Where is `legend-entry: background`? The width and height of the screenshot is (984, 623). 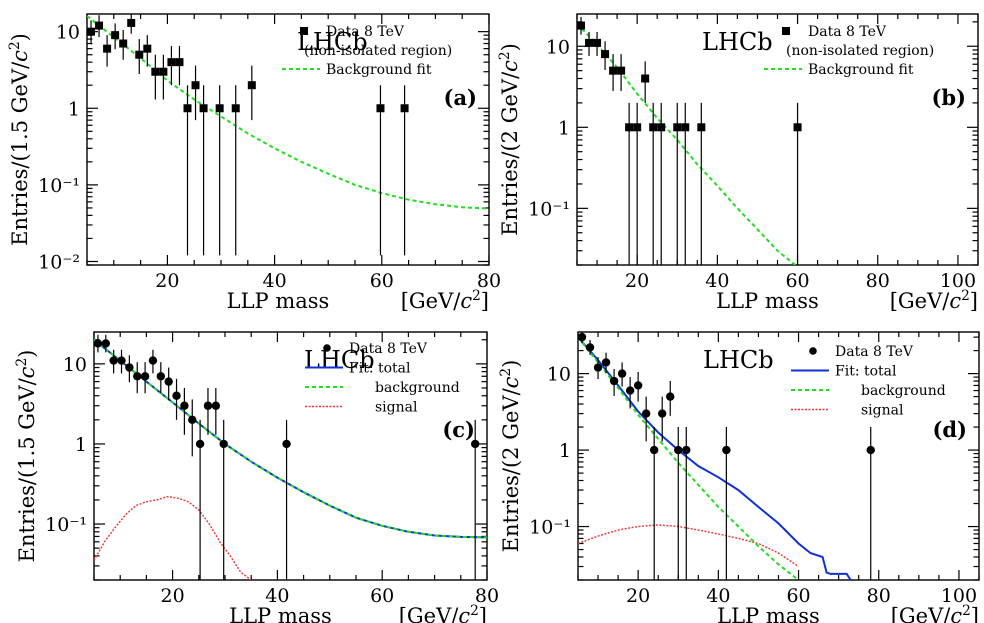 legend-entry: background is located at coordinates (417, 388).